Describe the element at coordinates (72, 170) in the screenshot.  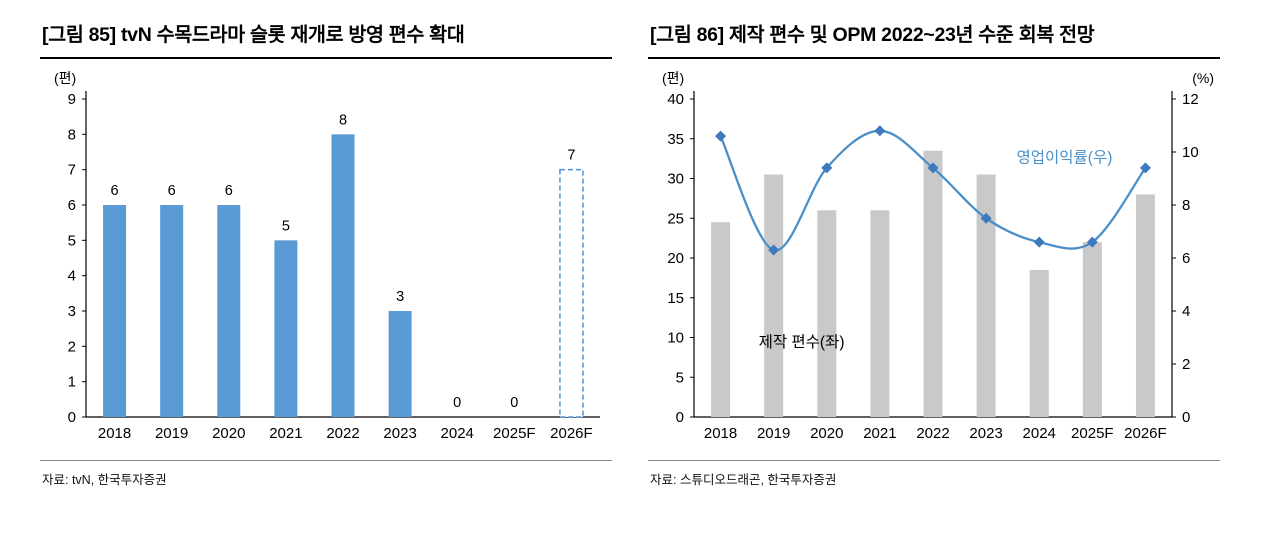
I see `y-tick-label: 7` at that location.